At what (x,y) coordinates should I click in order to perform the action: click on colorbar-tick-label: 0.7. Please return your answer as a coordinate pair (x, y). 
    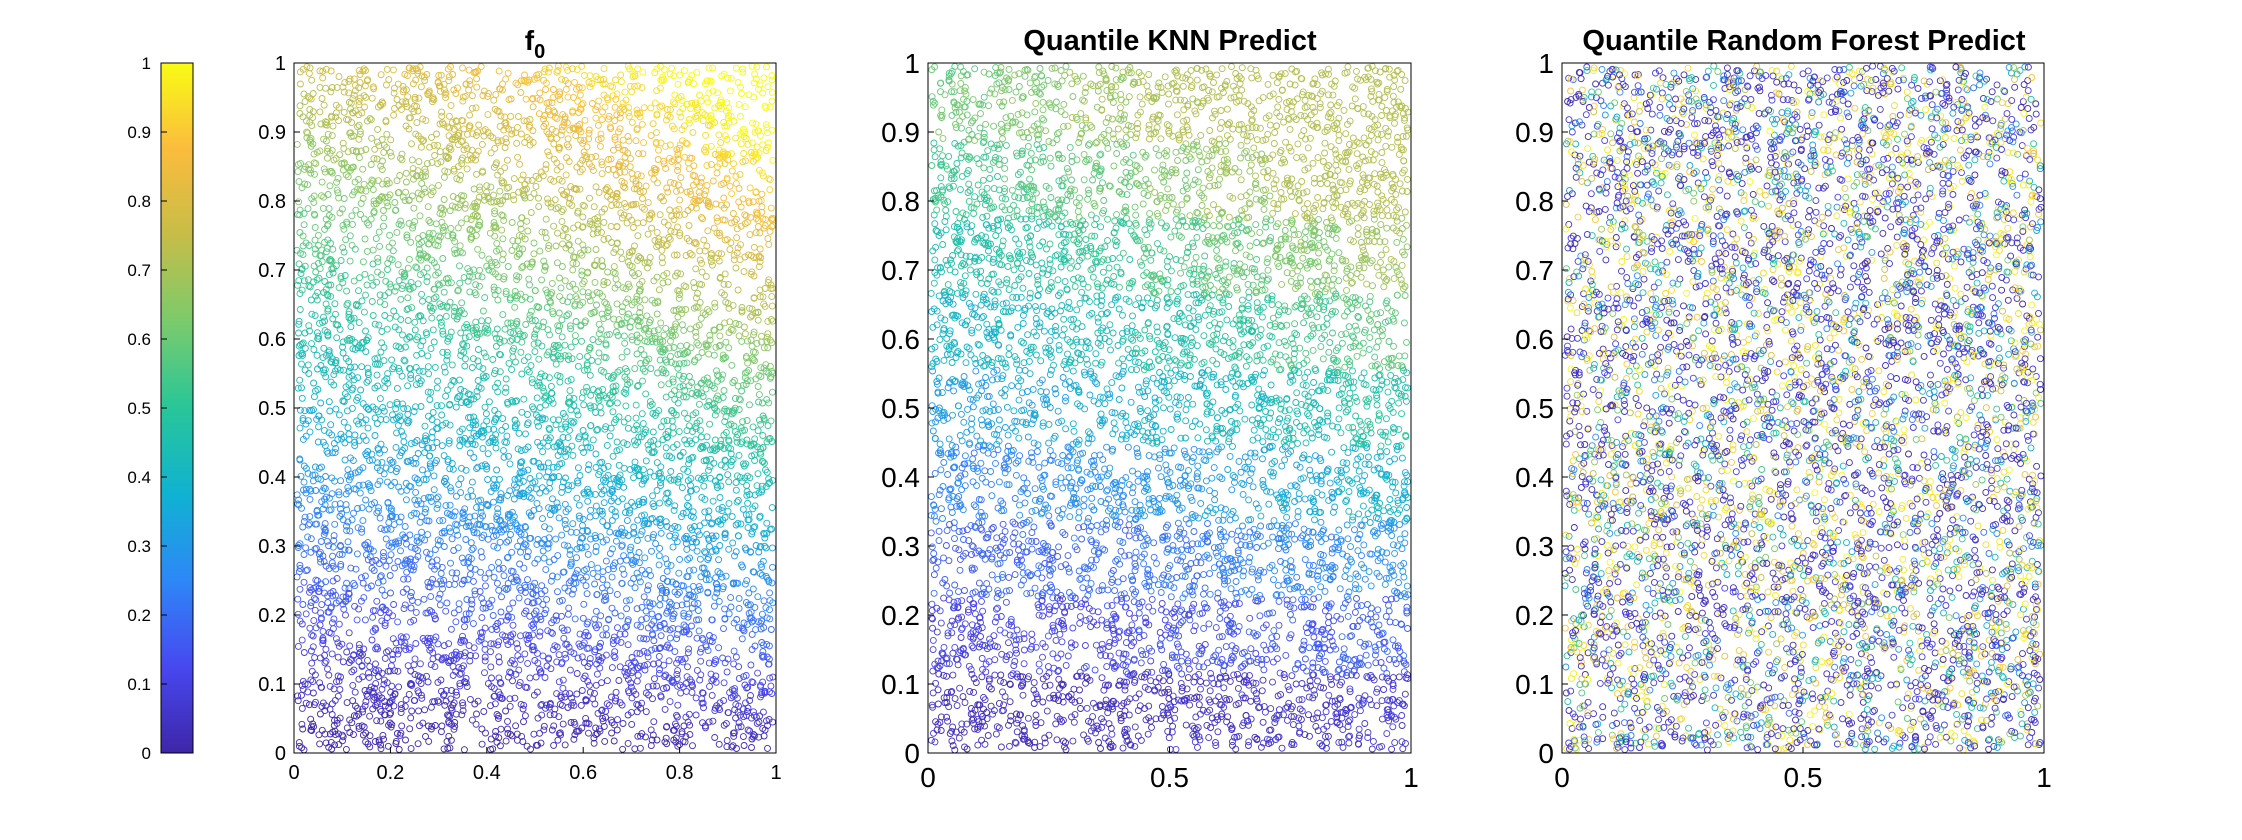
    Looking at the image, I should click on (139, 270).